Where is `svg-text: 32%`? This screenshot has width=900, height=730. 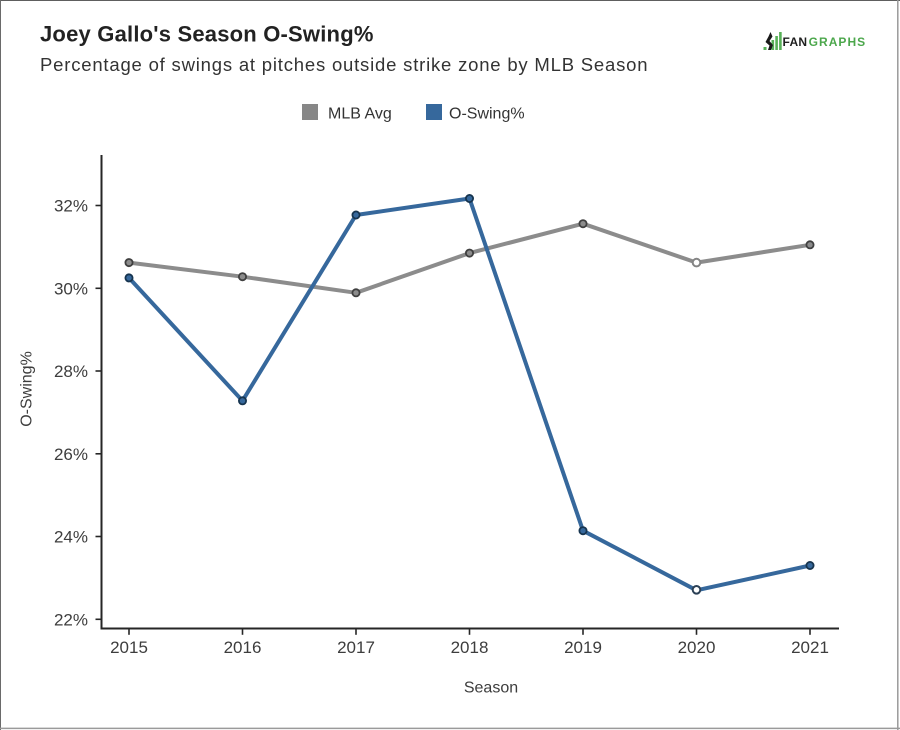 svg-text: 32% is located at coordinates (71, 206).